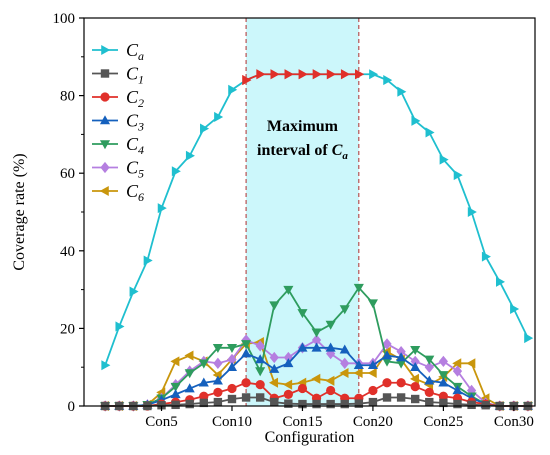 The width and height of the screenshot is (550, 455). What do you see at coordinates (67, 97) in the screenshot?
I see `y-tick-label: 80` at bounding box center [67, 97].